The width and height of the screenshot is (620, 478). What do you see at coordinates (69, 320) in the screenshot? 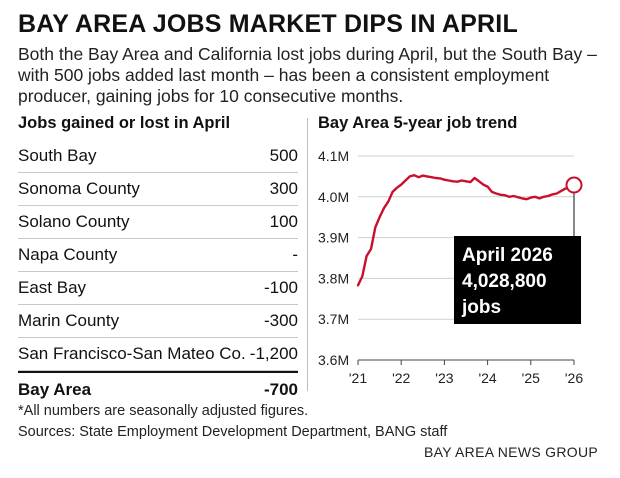
I see `row-label: Marin County` at bounding box center [69, 320].